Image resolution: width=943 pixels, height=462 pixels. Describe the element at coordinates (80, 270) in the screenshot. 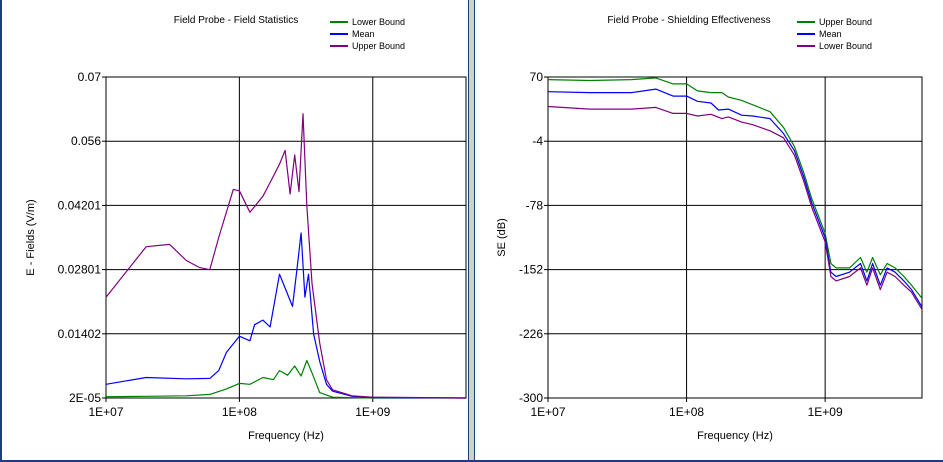

I see `y-tick-label: 0.02801` at that location.